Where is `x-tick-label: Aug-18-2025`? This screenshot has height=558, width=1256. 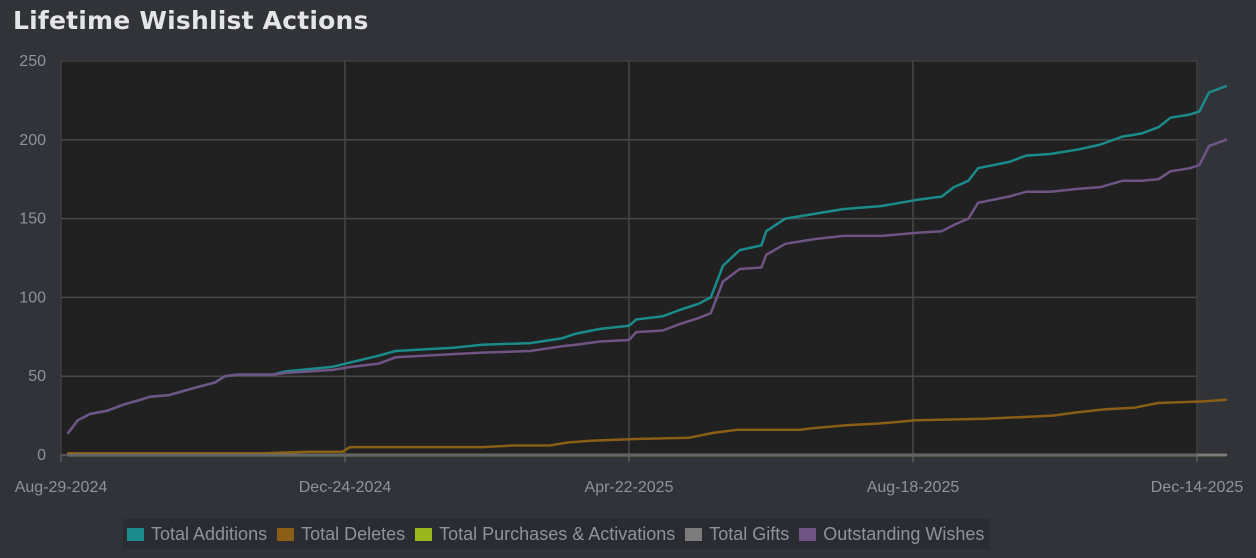
x-tick-label: Aug-18-2025 is located at coordinates (913, 487).